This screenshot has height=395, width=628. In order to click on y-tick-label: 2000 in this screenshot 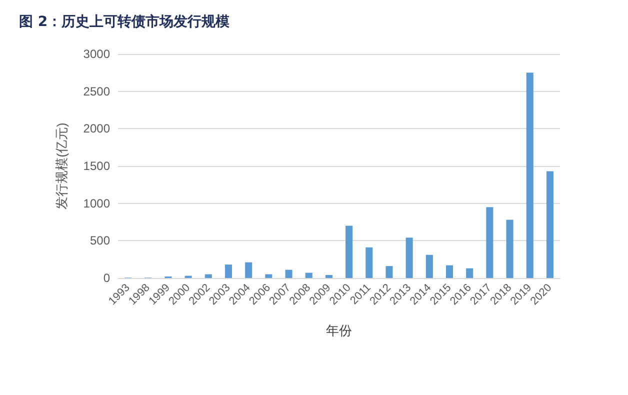, I will do `click(96, 129)`.